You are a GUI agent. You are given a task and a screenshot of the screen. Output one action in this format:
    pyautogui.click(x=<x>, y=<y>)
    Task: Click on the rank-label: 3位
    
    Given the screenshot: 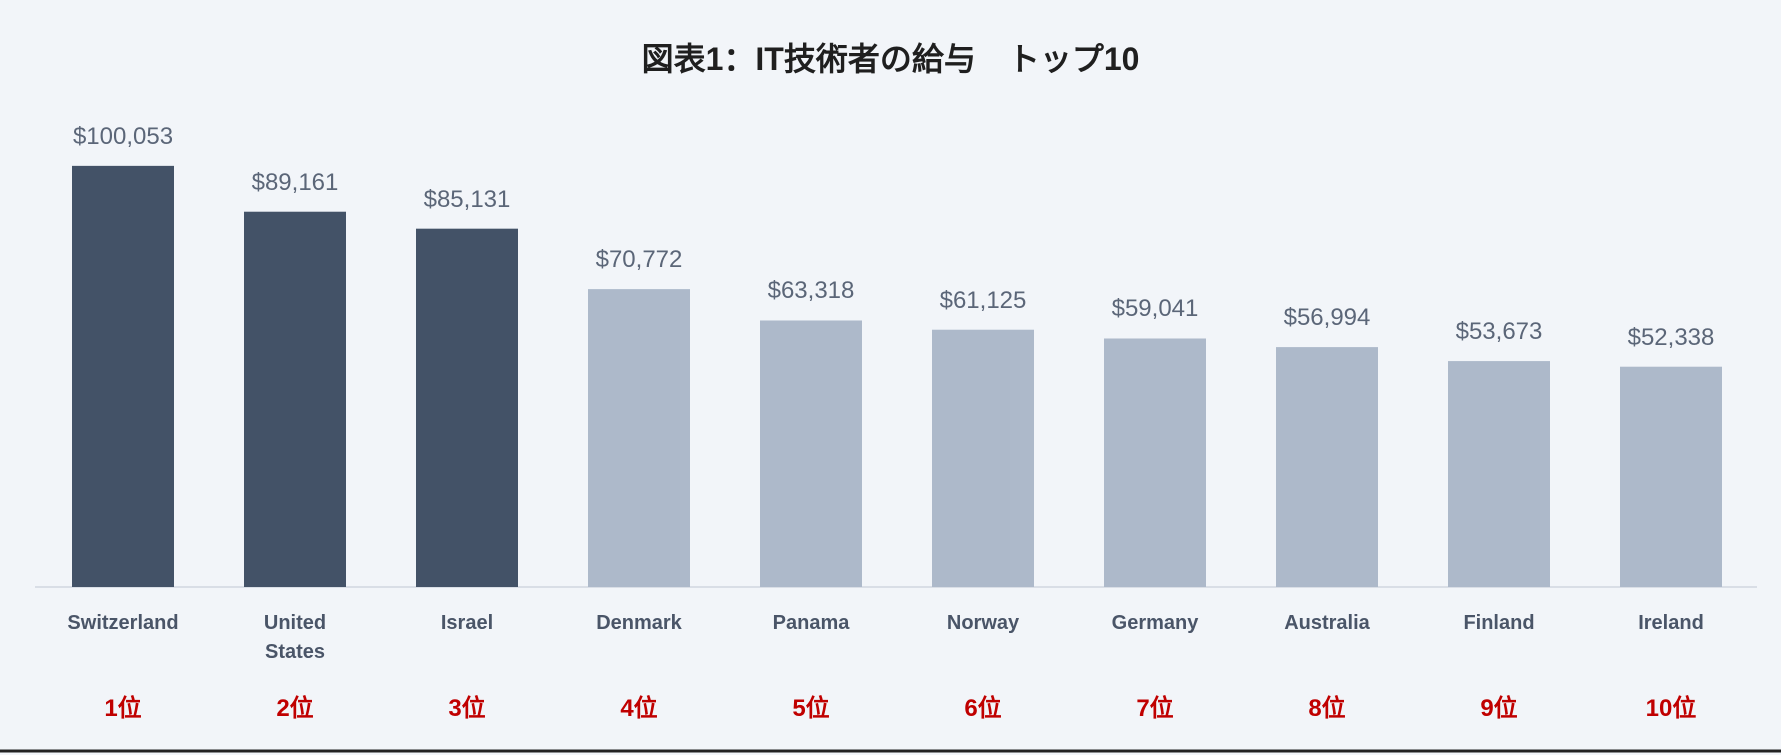 What is the action you would take?
    pyautogui.click(x=467, y=708)
    